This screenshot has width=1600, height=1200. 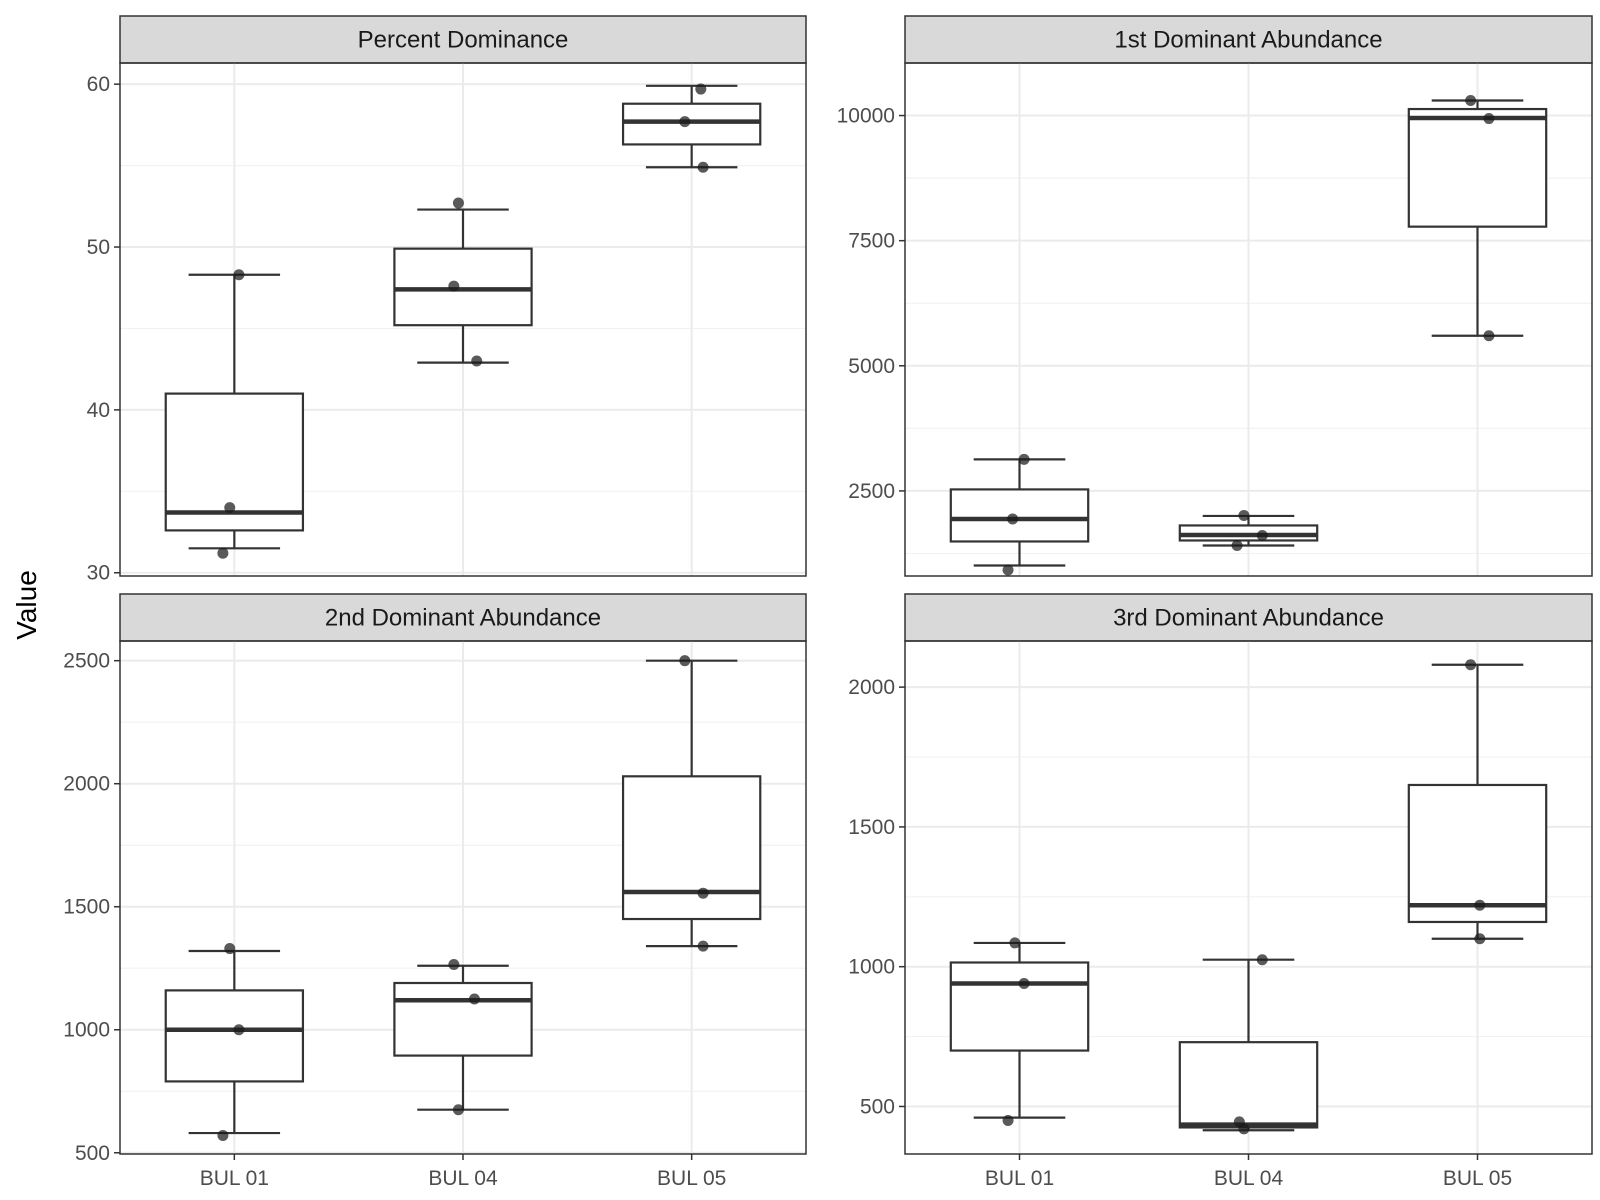 What do you see at coordinates (98, 84) in the screenshot?
I see `y-tick-label: 60` at bounding box center [98, 84].